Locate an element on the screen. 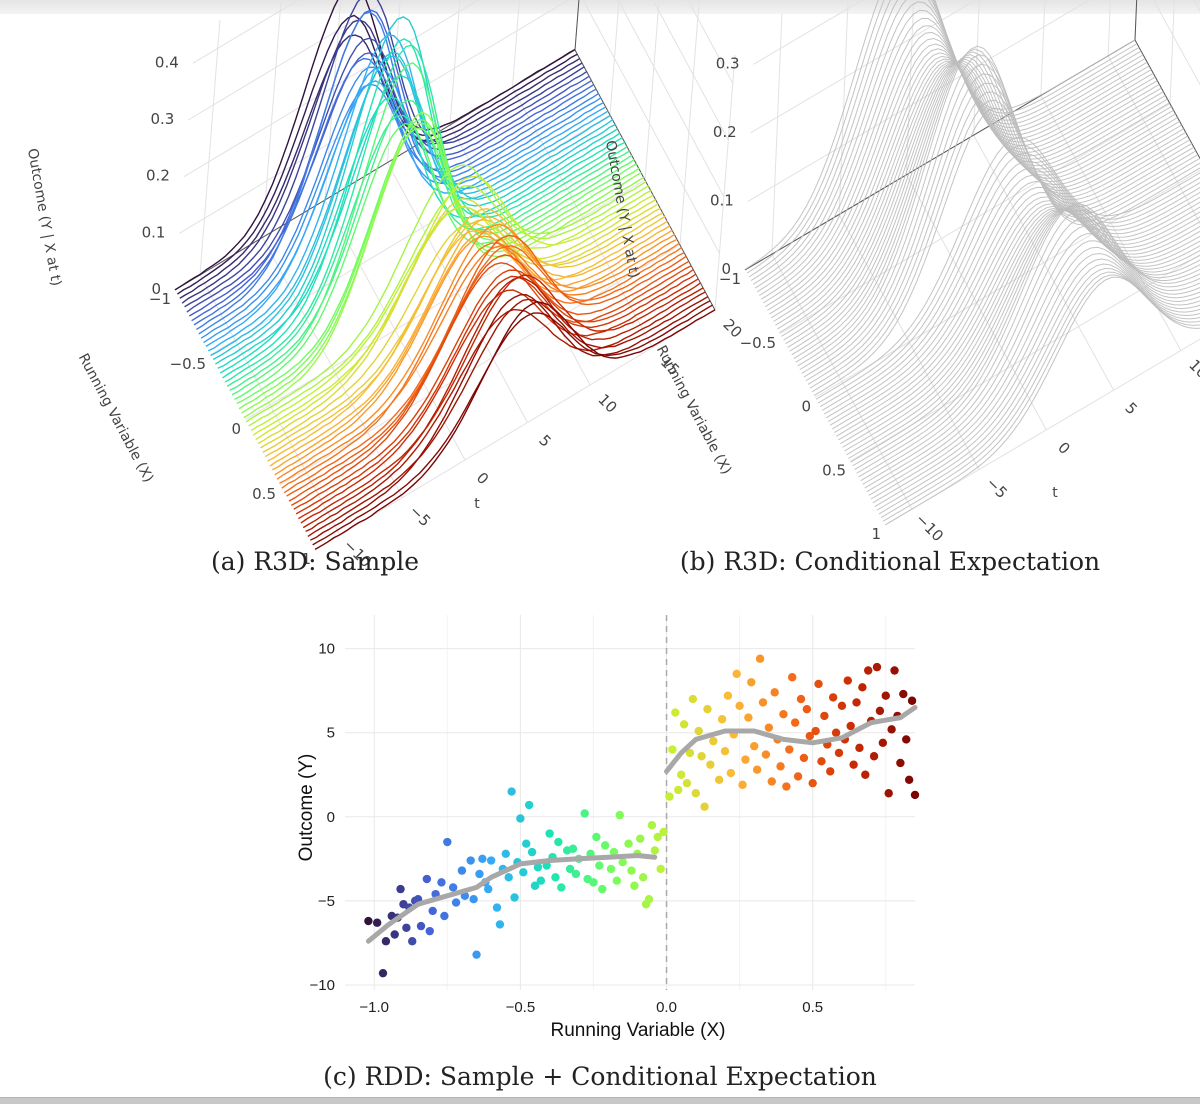 This screenshot has height=1104, width=1200. panel-c-x-axis-title: Running Variable (X) is located at coordinates (638, 1030).